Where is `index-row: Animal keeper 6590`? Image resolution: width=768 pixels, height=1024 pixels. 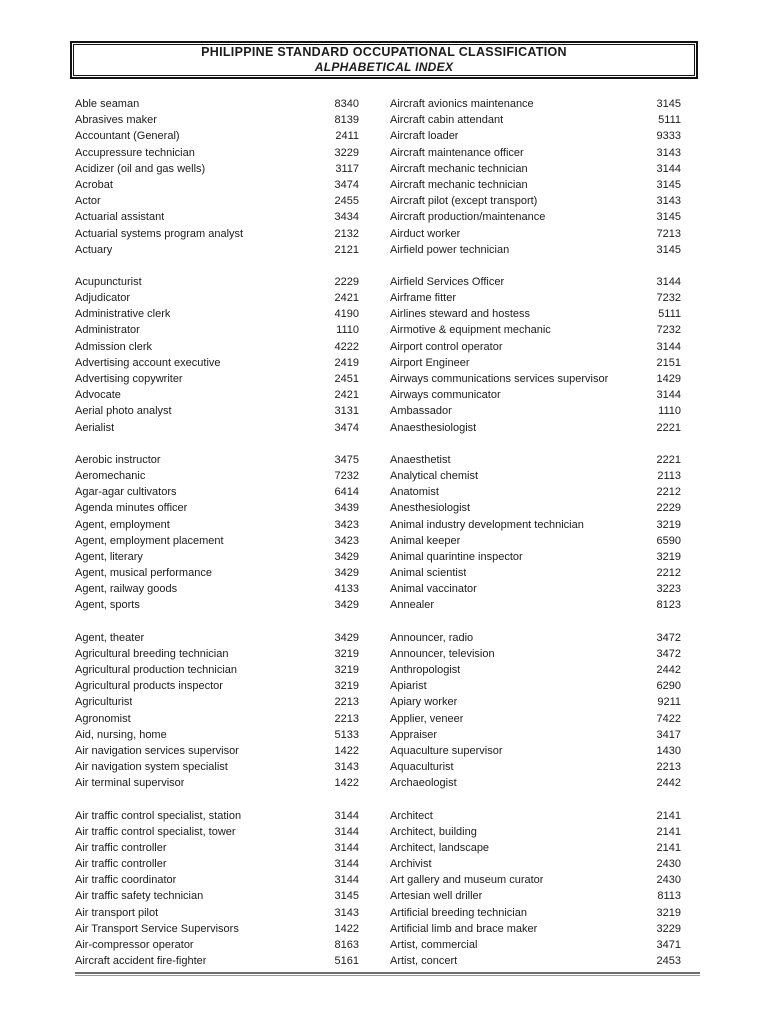
index-row: Animal keeper 6590 is located at coordinates (535, 541).